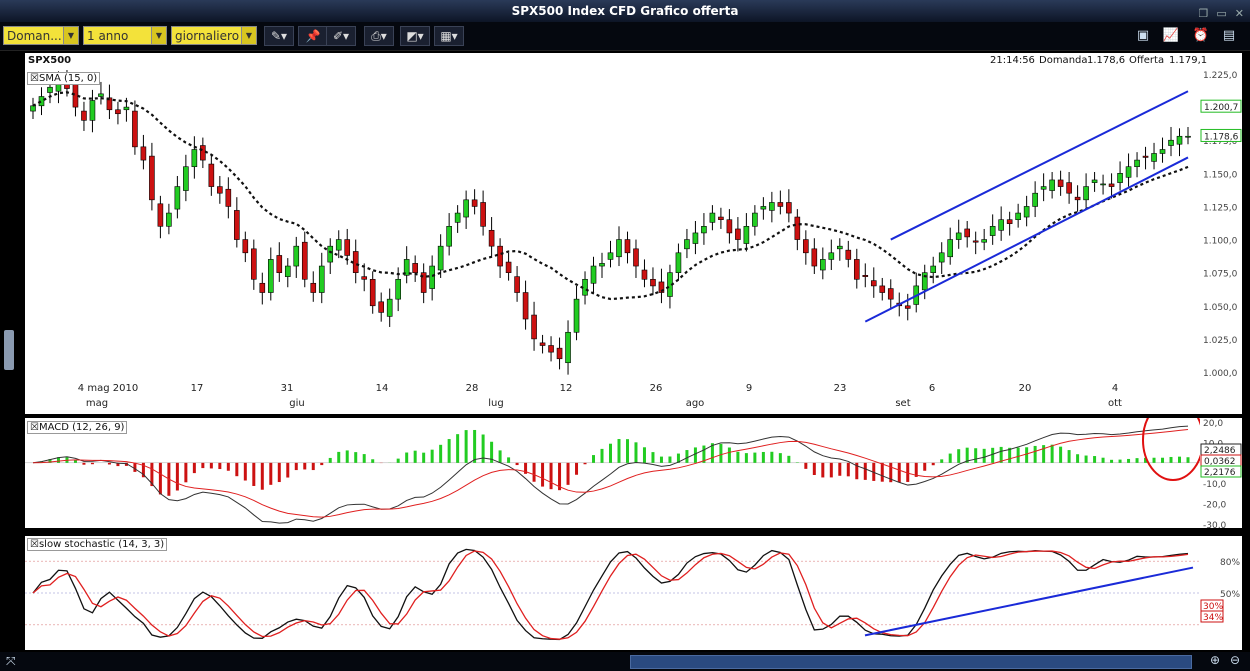 Image resolution: width=1250 pixels, height=671 pixels. What do you see at coordinates (1026, 239) in the screenshot?
I see `channel-lower-line` at bounding box center [1026, 239].